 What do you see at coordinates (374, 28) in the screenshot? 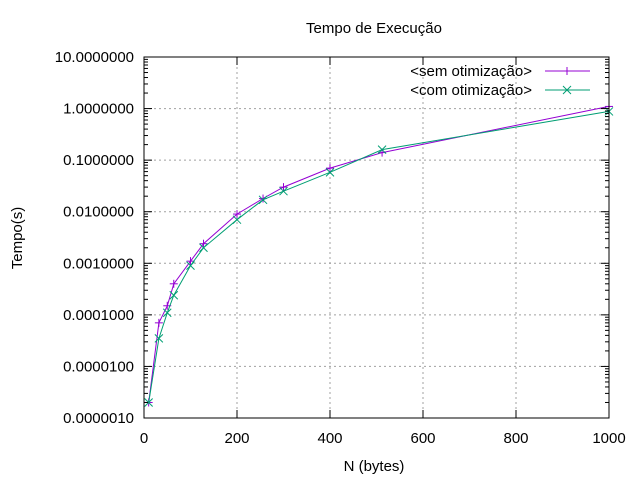
I see `chart-title: Tempo de Execução` at bounding box center [374, 28].